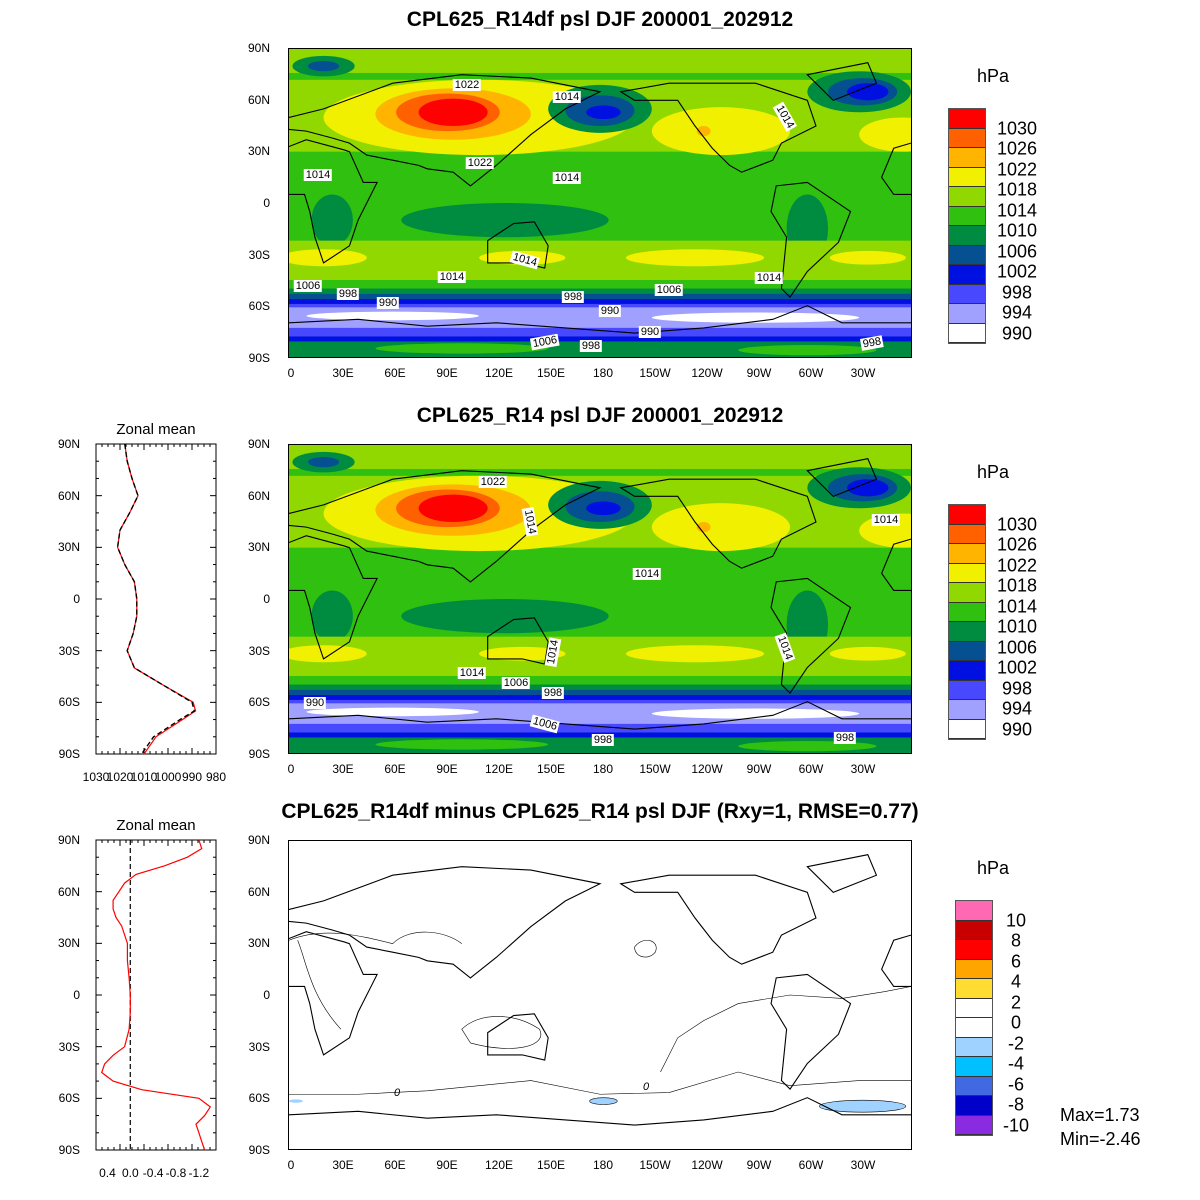  Describe the element at coordinates (291, 769) in the screenshot. I see `map-lon-label: 0` at that location.